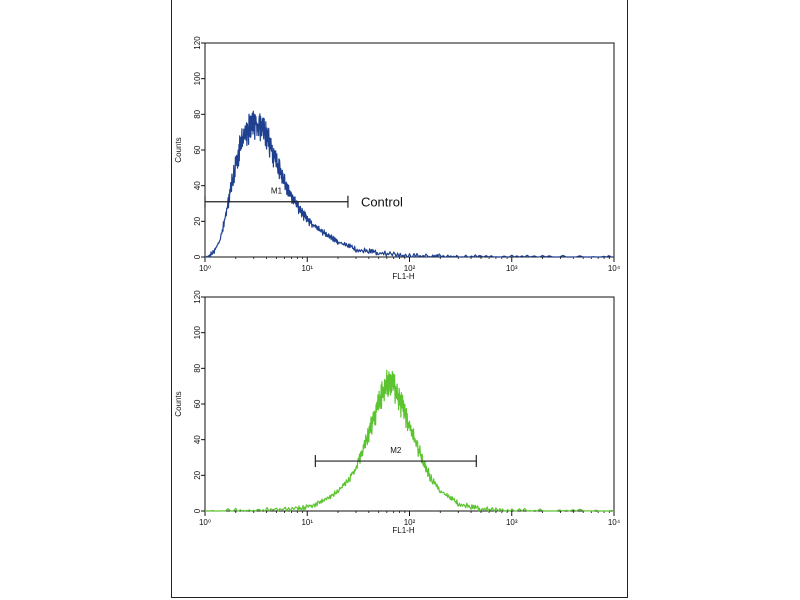 The image size is (800, 600). What do you see at coordinates (197, 439) in the screenshot?
I see `bottom-histogram-y-tick-label: 40` at bounding box center [197, 439].